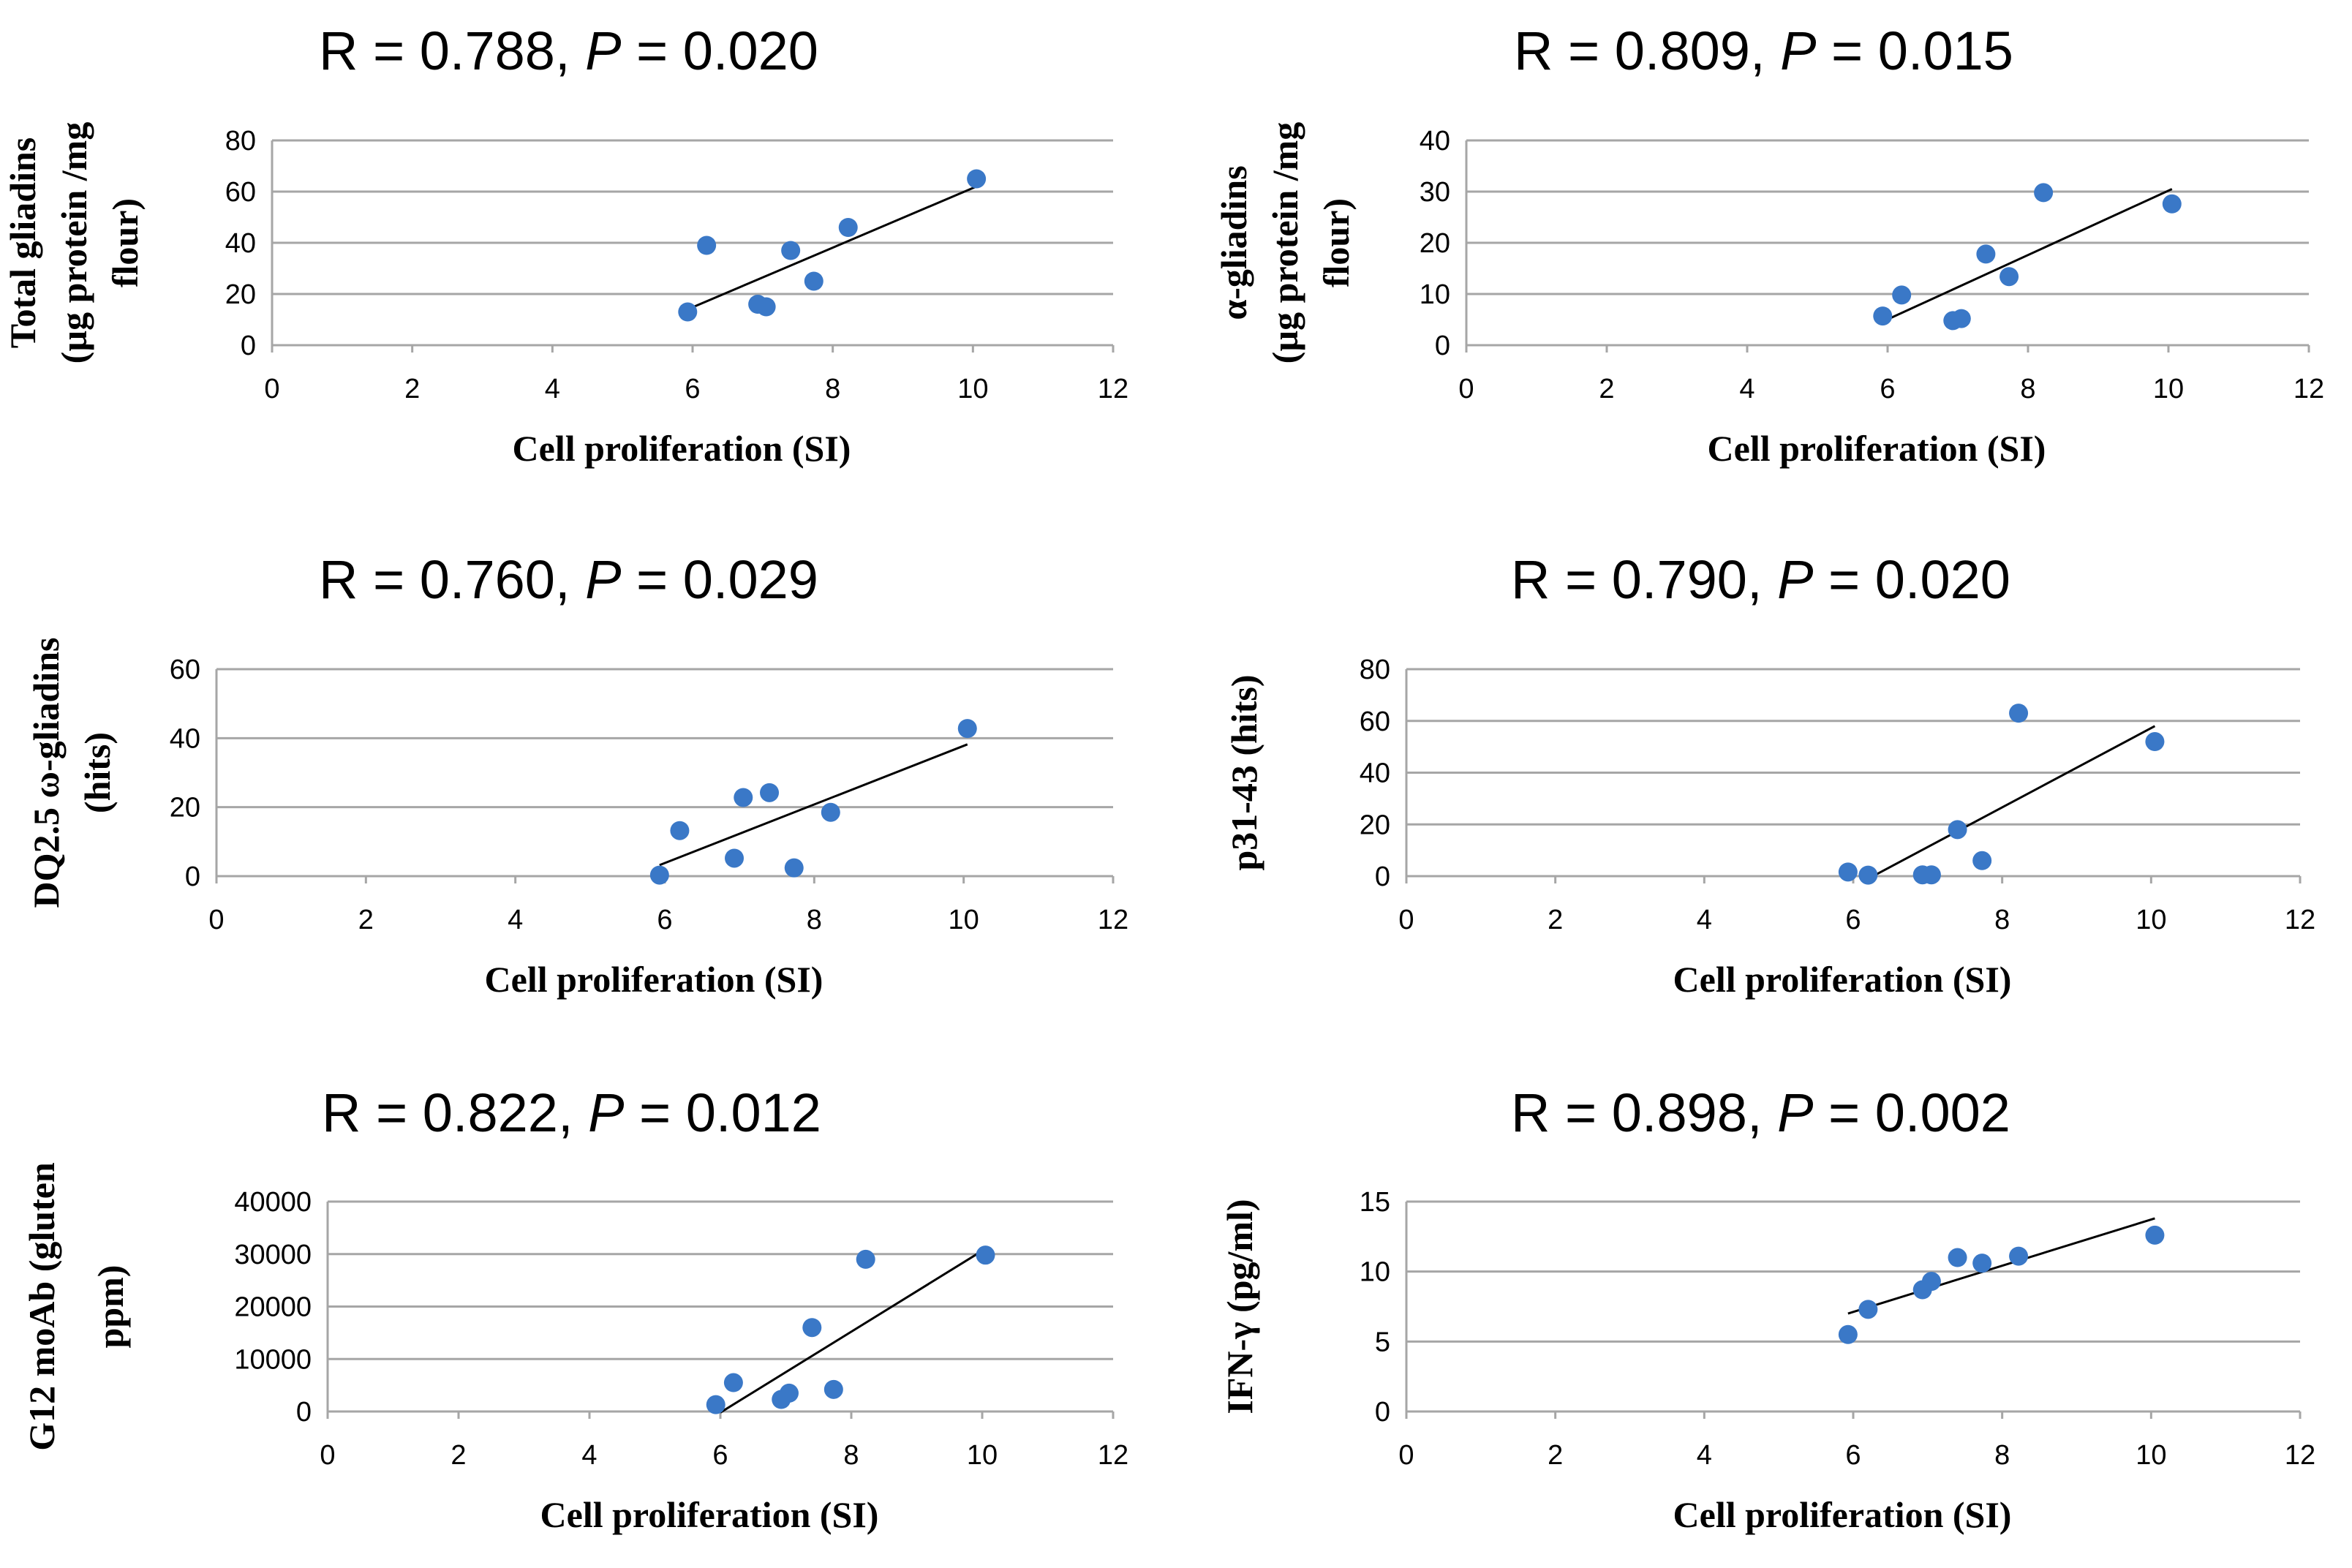 The image size is (2352, 1568). I want to click on y-tick-label: 5, so click(1382, 1342).